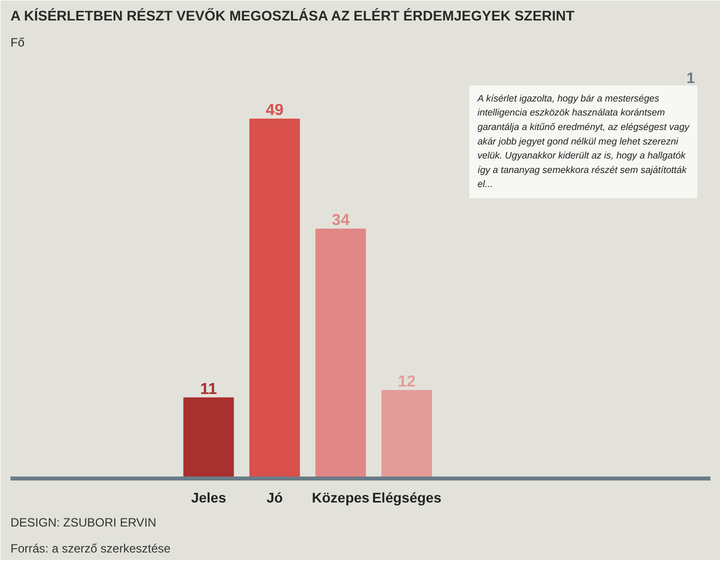  I want to click on x-tick-label: Jeles, so click(208, 498).